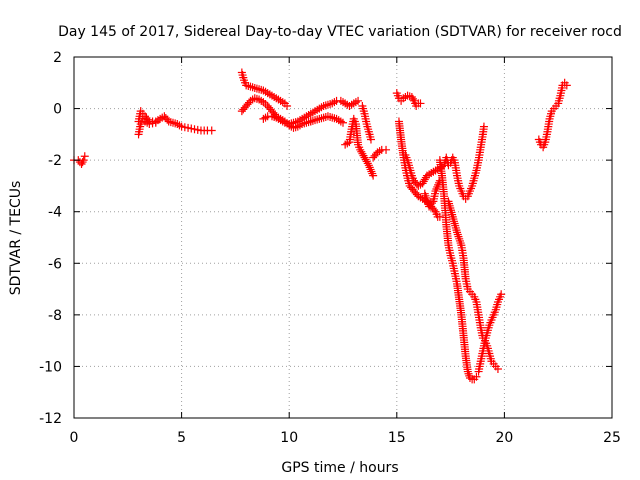 This screenshot has height=480, width=640. I want to click on y-tick-label: -12, so click(50, 419).